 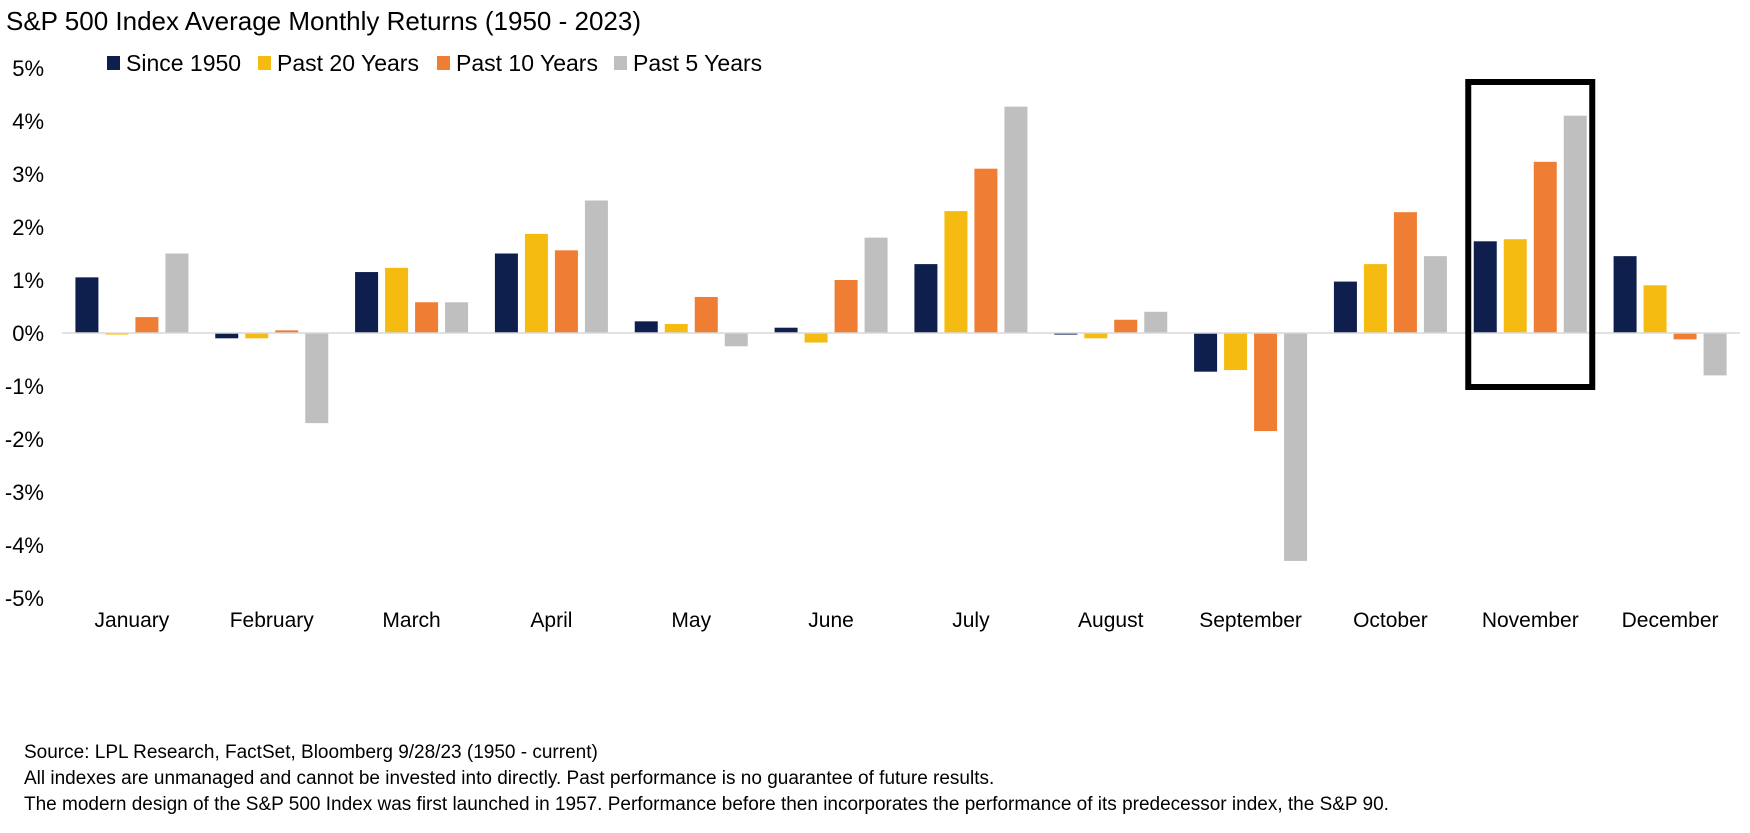 What do you see at coordinates (411, 620) in the screenshot?
I see `x-tick-label: March` at bounding box center [411, 620].